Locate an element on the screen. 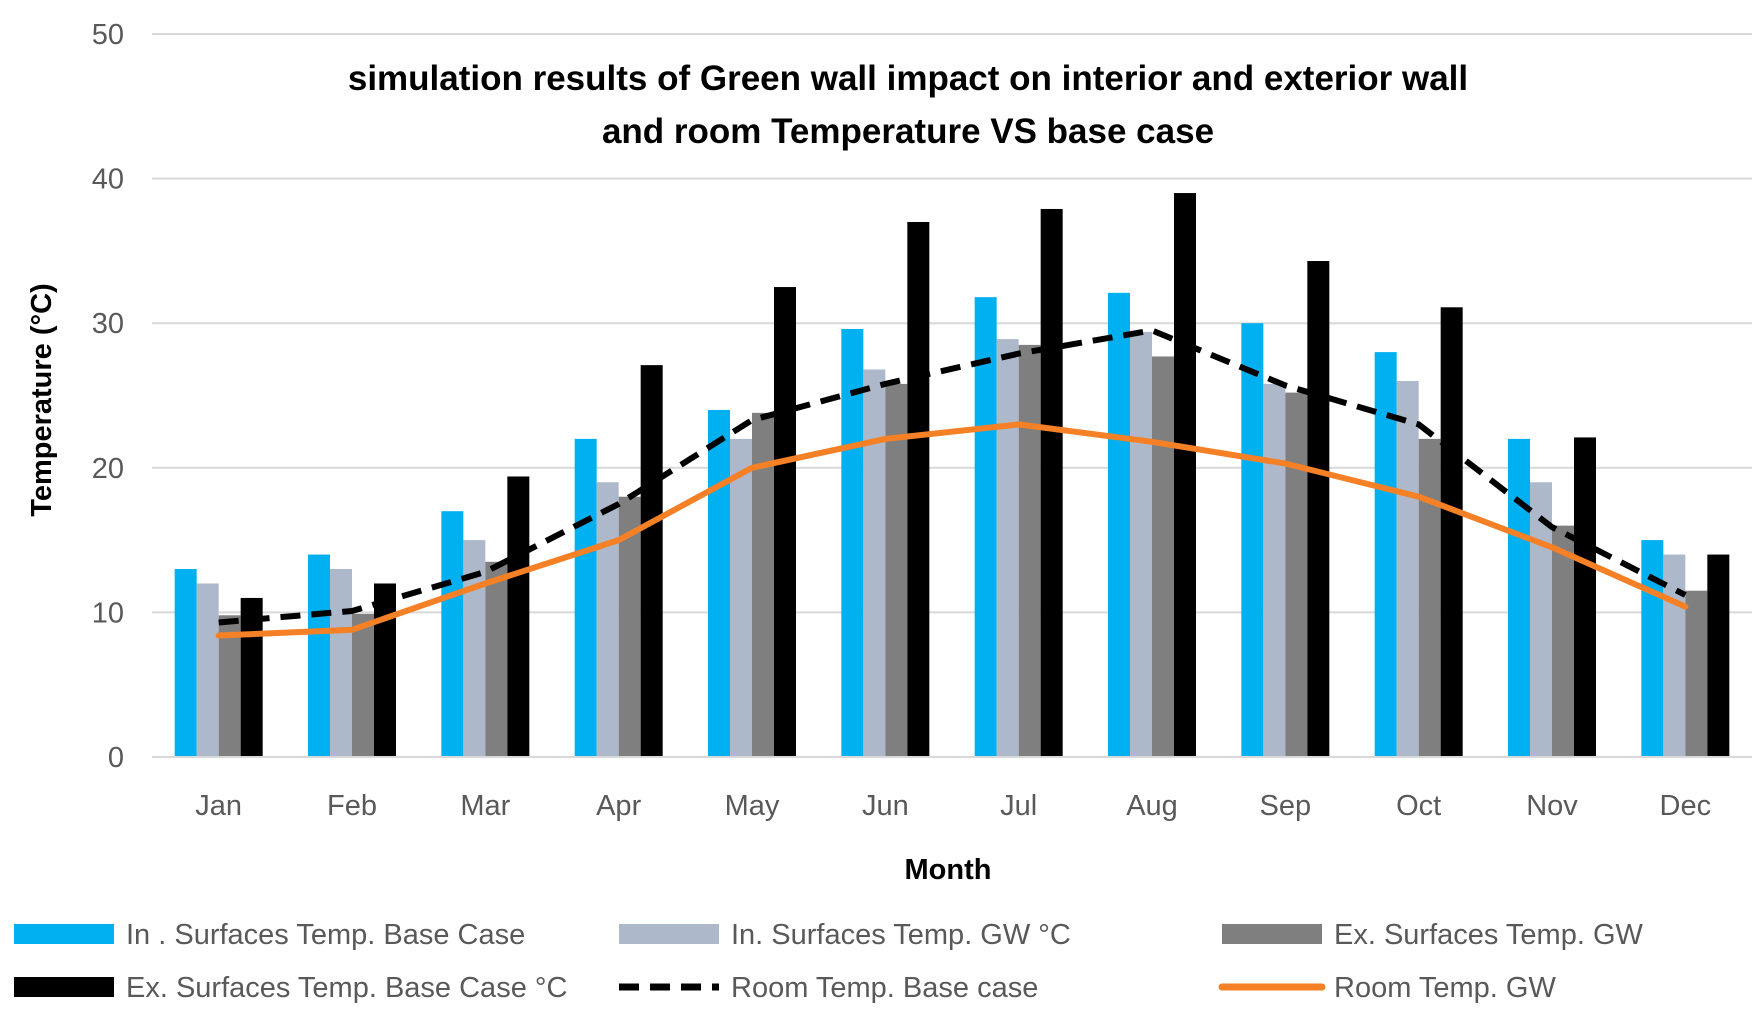 This screenshot has height=1014, width=1760. x-tick-label: Jan is located at coordinates (218, 806).